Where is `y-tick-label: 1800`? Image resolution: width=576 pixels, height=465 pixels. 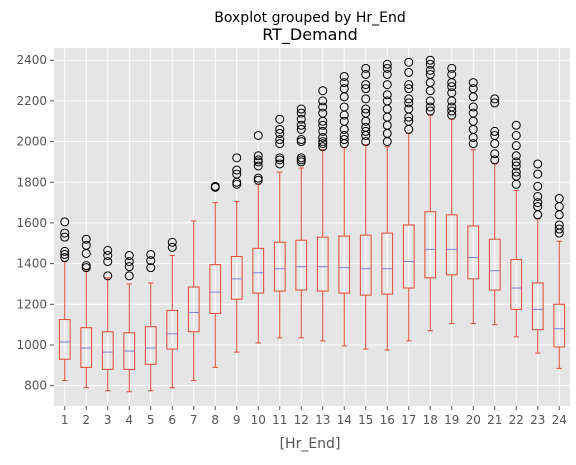 y-tick-label: 1800 is located at coordinates (31, 182).